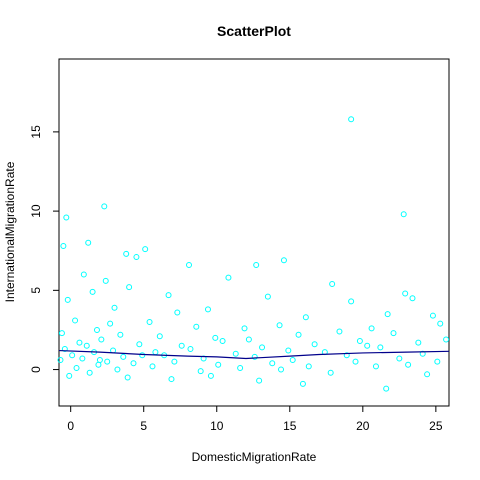  What do you see at coordinates (363, 426) in the screenshot?
I see `x-tick-label: 20` at bounding box center [363, 426].